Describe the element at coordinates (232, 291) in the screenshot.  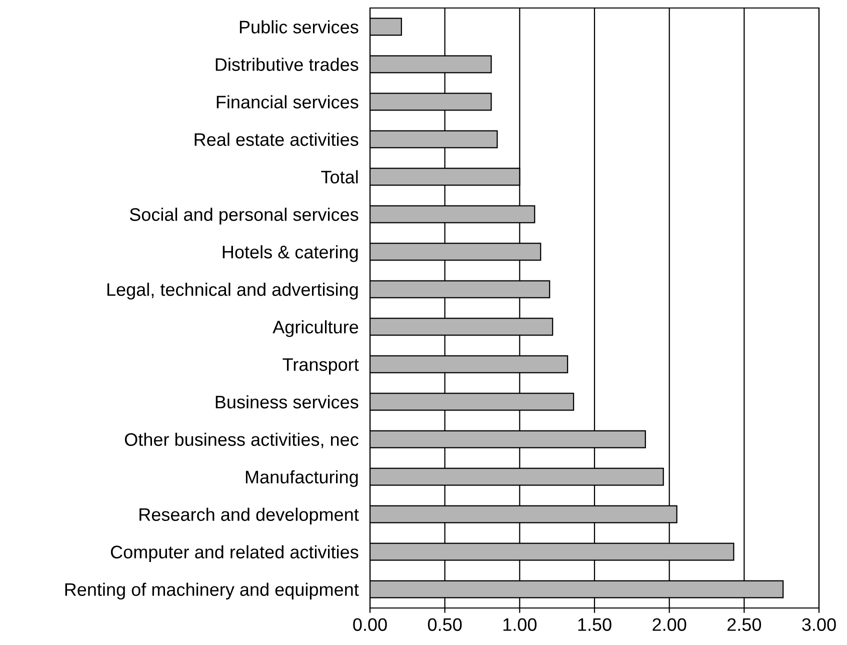
I see `y-tick-label: Legal, technical and advertising` at that location.